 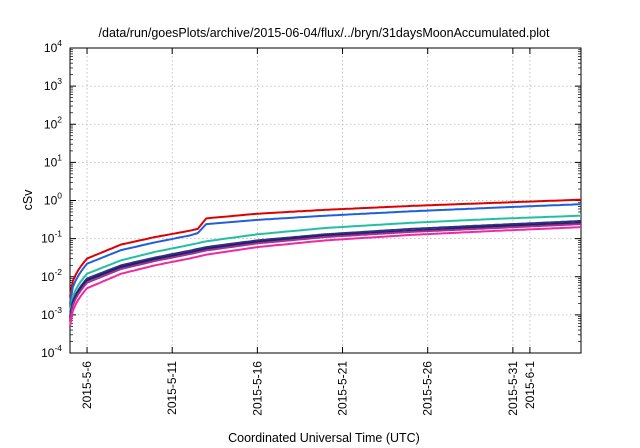 What do you see at coordinates (428, 388) in the screenshot?
I see `x-tick-label: 2015-5-26` at bounding box center [428, 388].